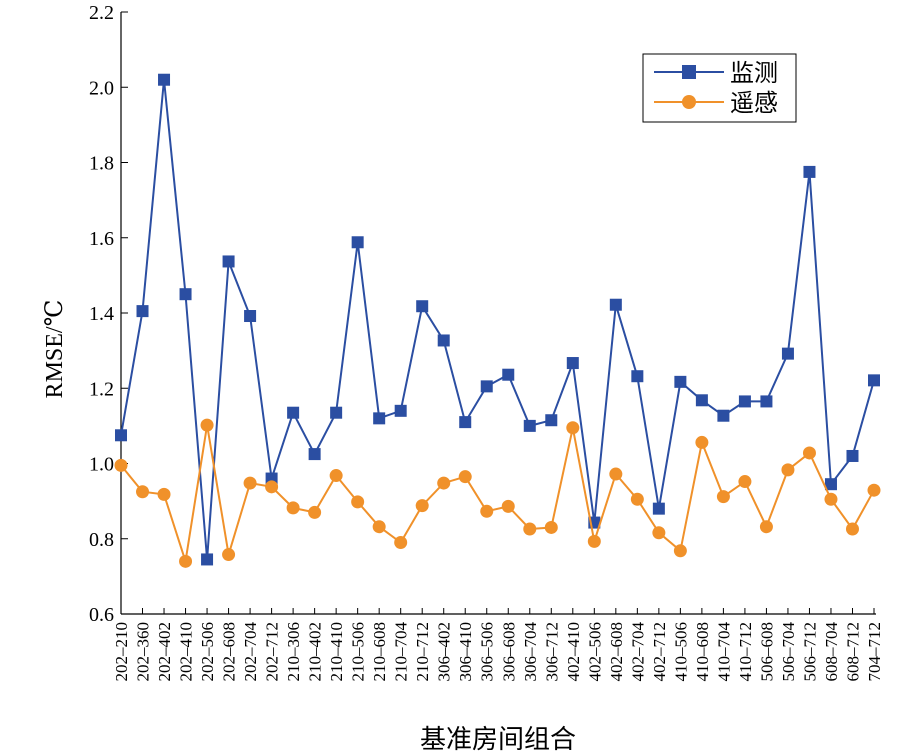  Describe the element at coordinates (465, 652) in the screenshot. I see `x-tick-label: 306–410` at that location.